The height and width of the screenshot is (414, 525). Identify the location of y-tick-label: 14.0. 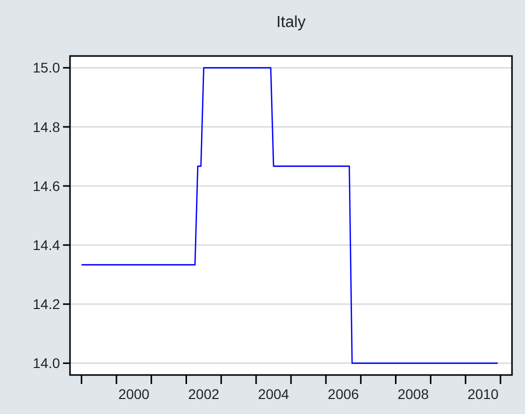
(46, 363).